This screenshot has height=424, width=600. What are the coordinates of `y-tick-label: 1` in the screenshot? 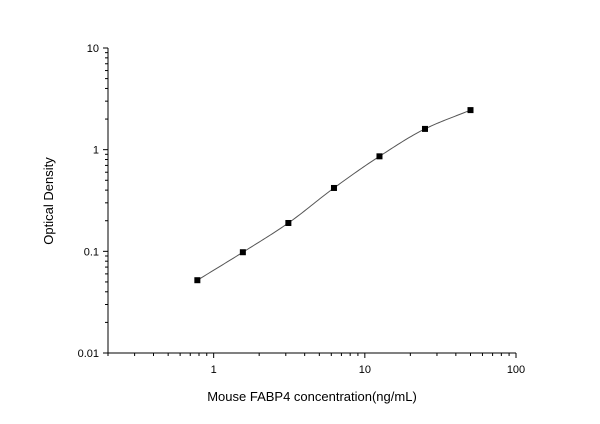 It's located at (96, 151).